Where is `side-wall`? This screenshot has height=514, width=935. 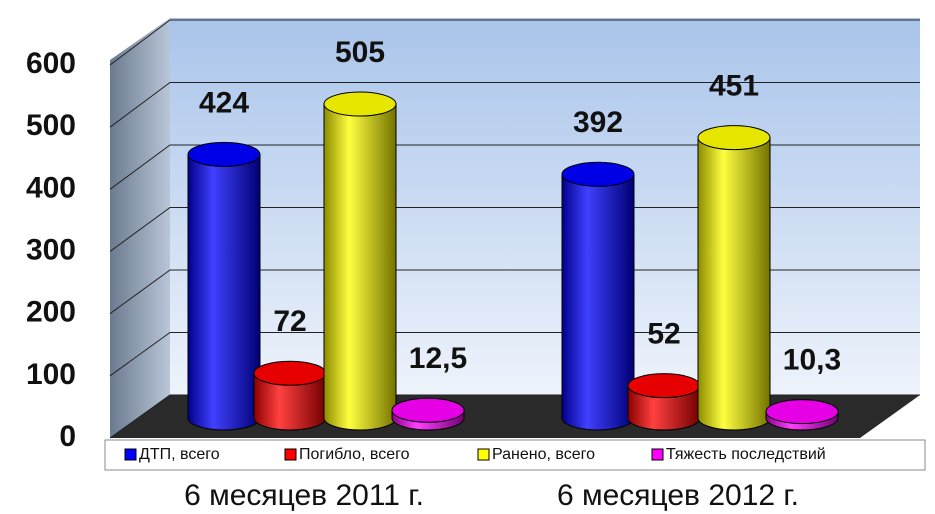
side-wall is located at coordinates (140, 228).